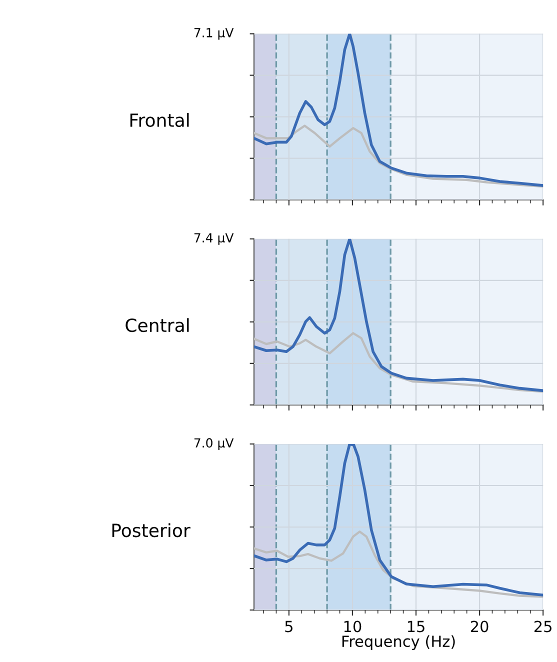 This screenshot has width=557, height=662. Describe the element at coordinates (151, 530) in the screenshot. I see `text: Posterior` at that location.